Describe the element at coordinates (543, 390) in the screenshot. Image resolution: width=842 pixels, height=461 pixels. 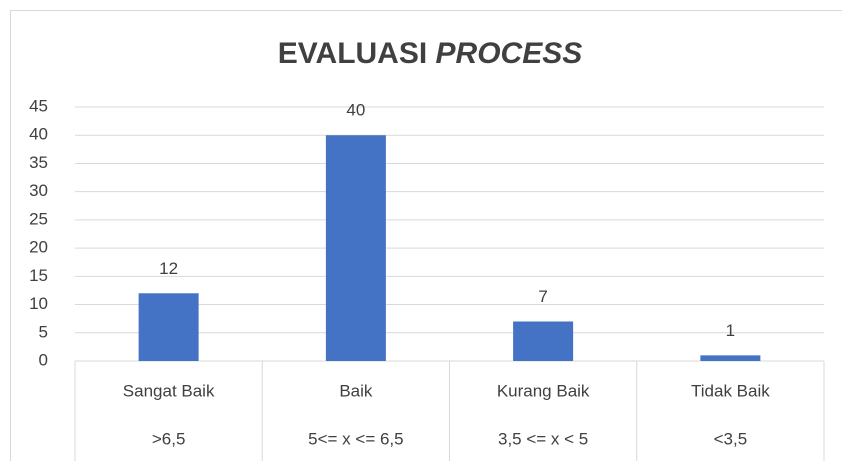
I see `x-tick-label: Kurang Baik` at that location.